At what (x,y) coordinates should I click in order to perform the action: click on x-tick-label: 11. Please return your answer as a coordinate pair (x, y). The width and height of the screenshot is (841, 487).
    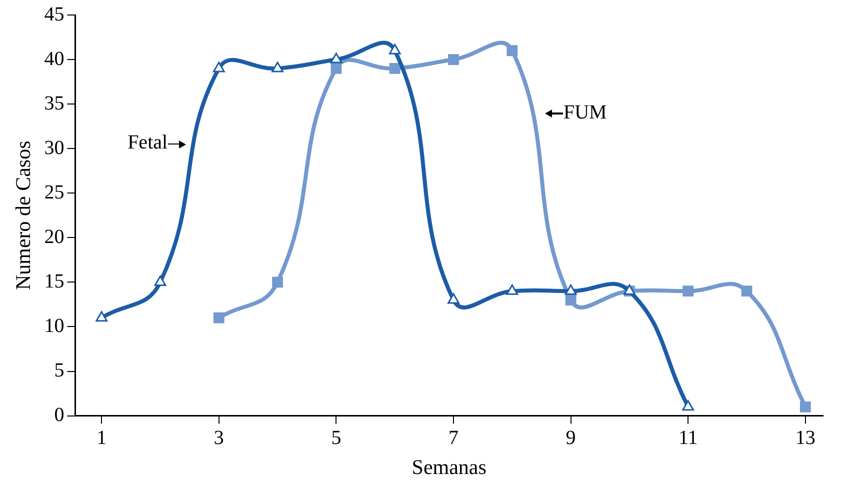
    Looking at the image, I should click on (688, 438).